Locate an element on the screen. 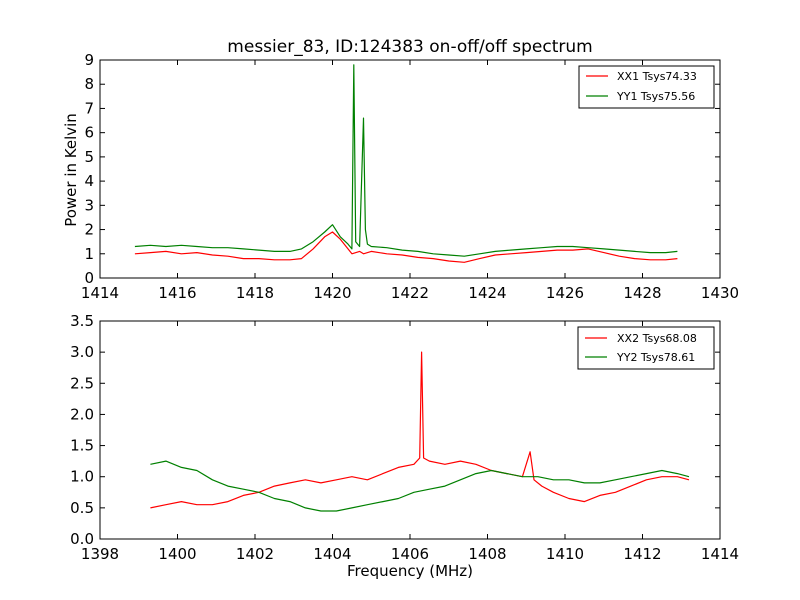  top-x-tick-label: 1418 is located at coordinates (255, 293).